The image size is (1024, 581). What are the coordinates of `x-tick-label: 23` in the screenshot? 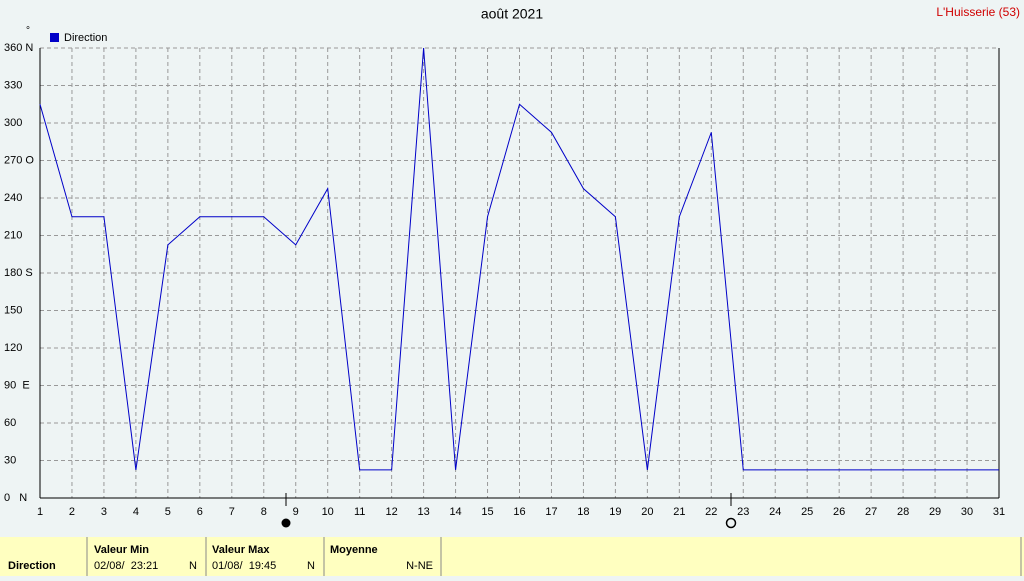 It's located at (743, 512).